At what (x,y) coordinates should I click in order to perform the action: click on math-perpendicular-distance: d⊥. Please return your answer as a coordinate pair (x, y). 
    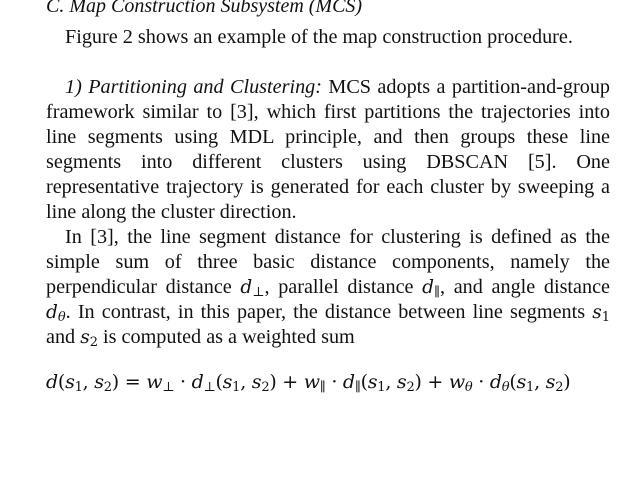
    Looking at the image, I should click on (252, 288).